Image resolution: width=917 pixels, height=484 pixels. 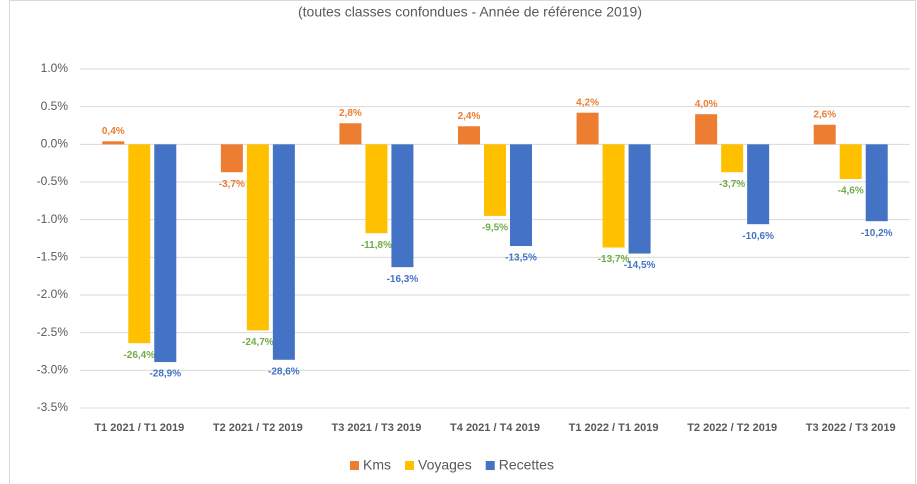 What do you see at coordinates (732, 428) in the screenshot?
I see `x-tick-label: T2 2022 / T2 2019` at bounding box center [732, 428].